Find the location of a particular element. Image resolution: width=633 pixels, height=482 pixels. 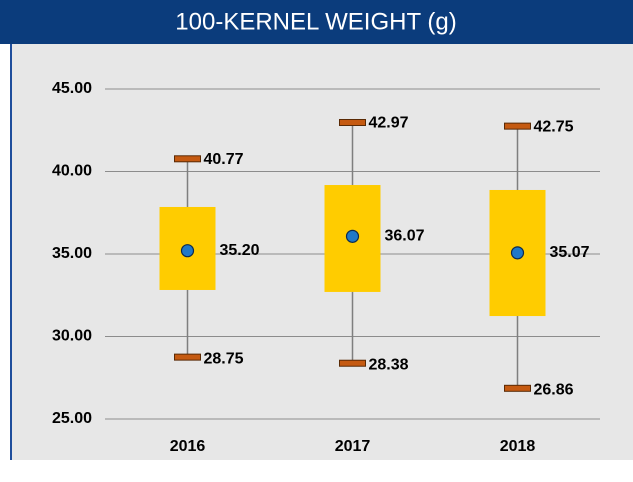

y-tick-label: 45.00 is located at coordinates (72, 88).